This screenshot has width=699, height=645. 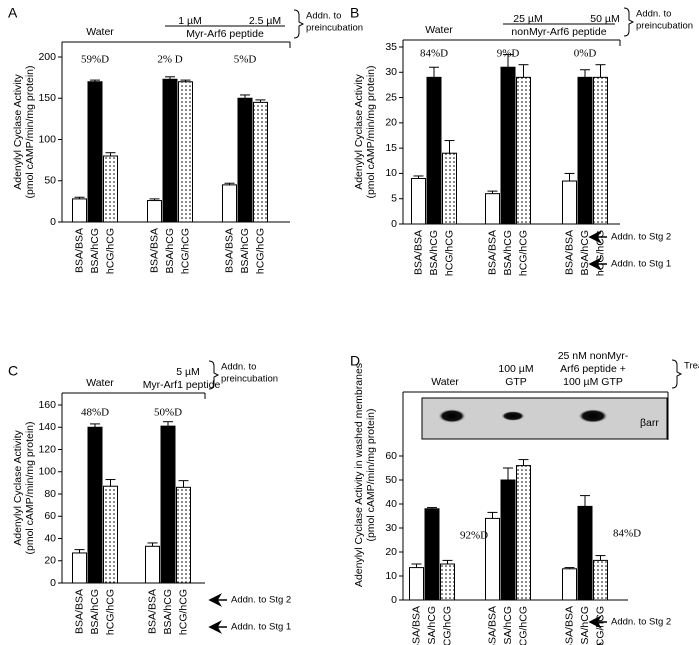 What do you see at coordinates (13, 13) in the screenshot?
I see `panel-letter: A` at bounding box center [13, 13].